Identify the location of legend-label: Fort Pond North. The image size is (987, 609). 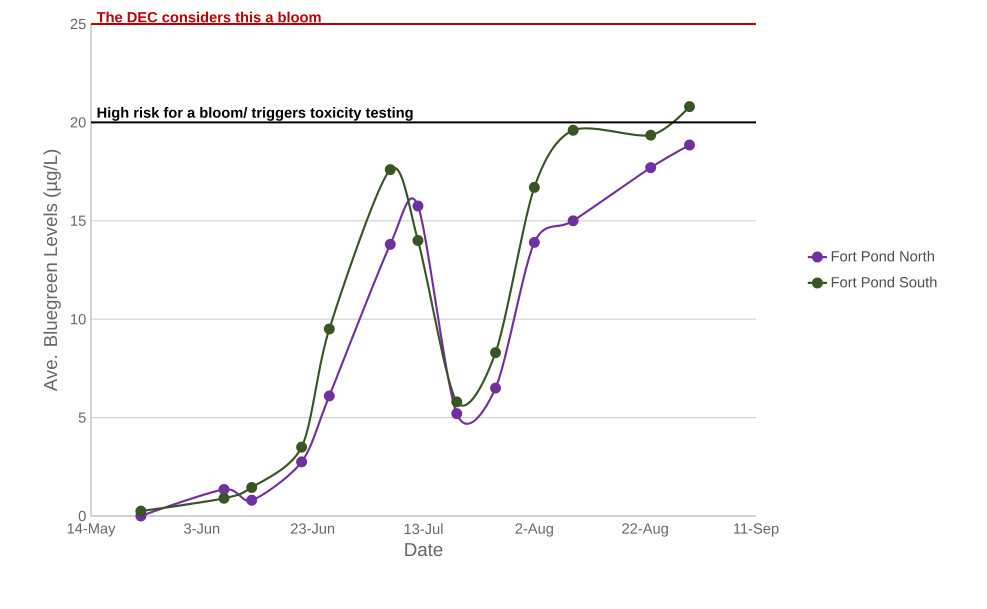
(883, 256).